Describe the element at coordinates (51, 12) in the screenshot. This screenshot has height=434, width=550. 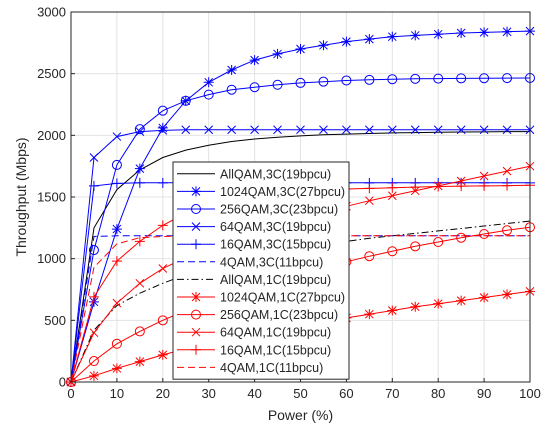
I see `y-tick-label: 3000` at that location.